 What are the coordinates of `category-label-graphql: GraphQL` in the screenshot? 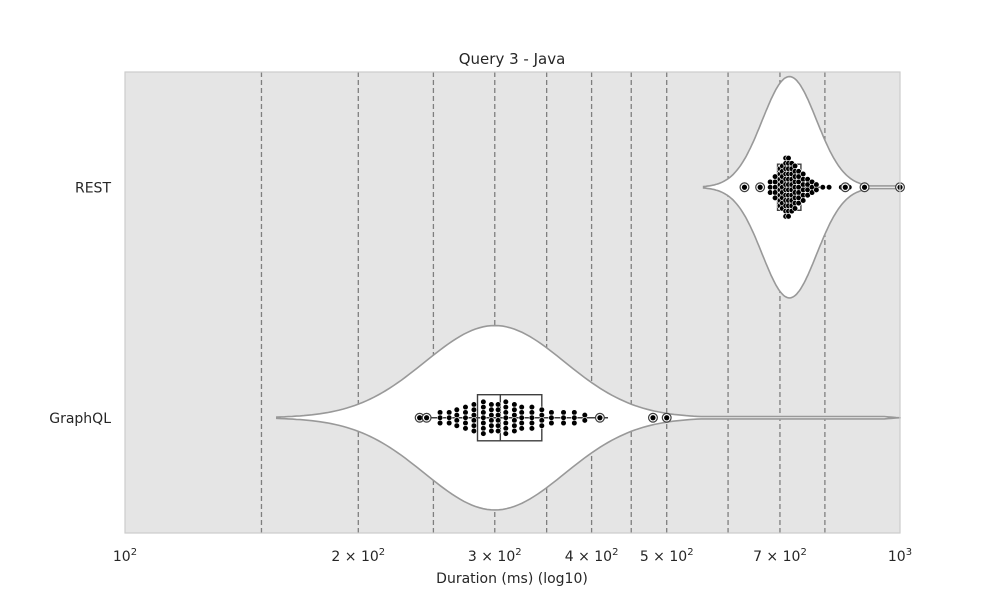 It's located at (80, 419).